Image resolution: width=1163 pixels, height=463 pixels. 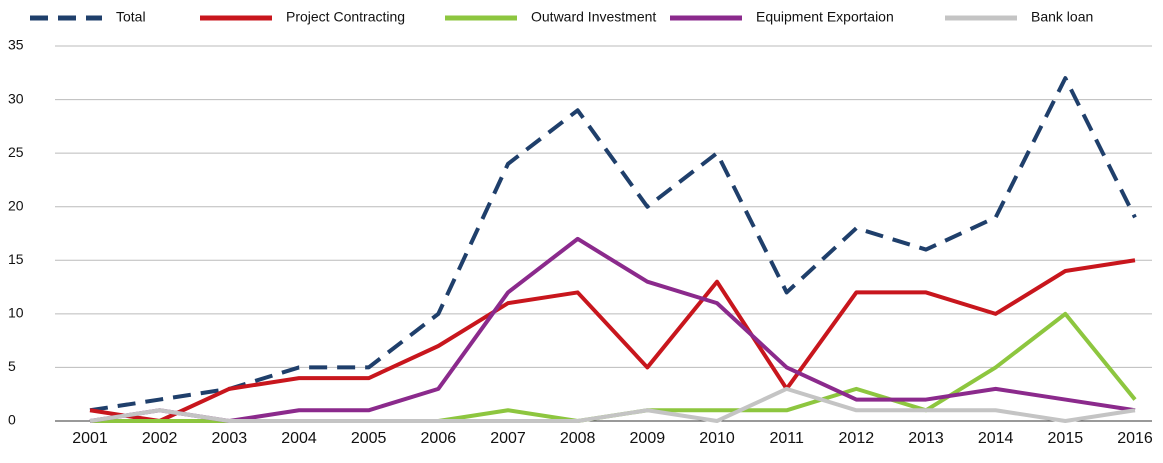 I want to click on x-tick-label: 2008, so click(x=578, y=438).